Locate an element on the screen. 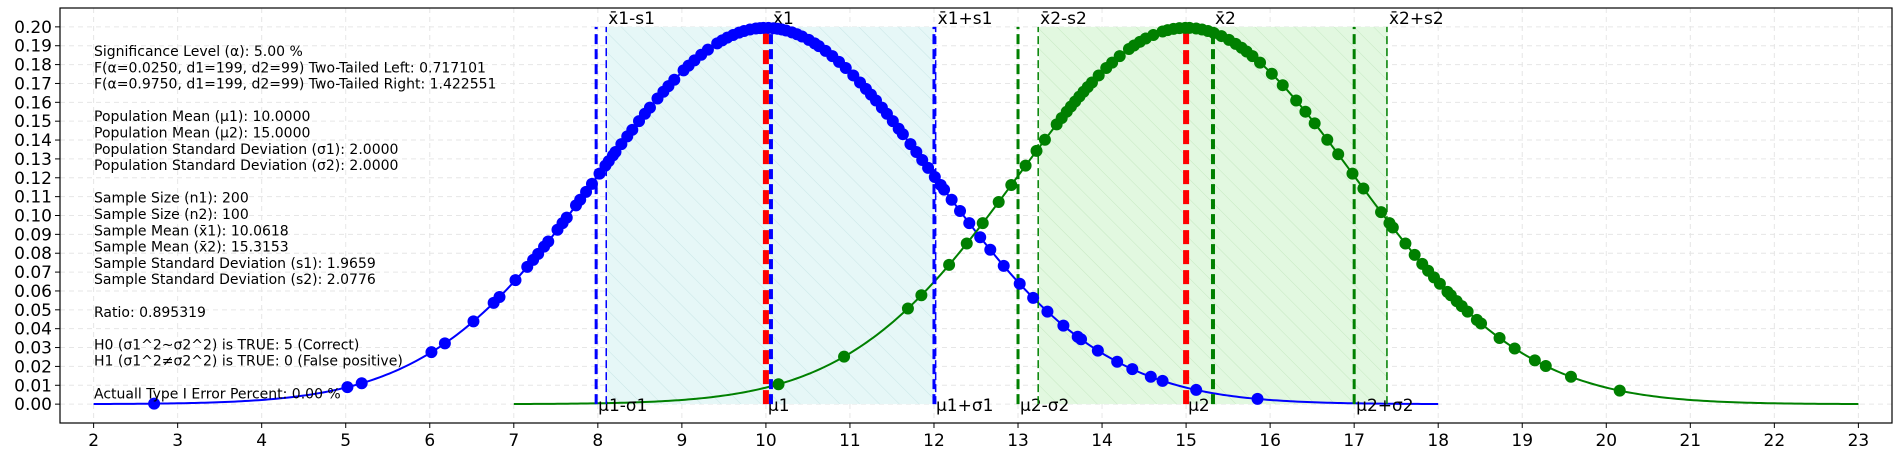  x-tick-label: 12 is located at coordinates (934, 441).